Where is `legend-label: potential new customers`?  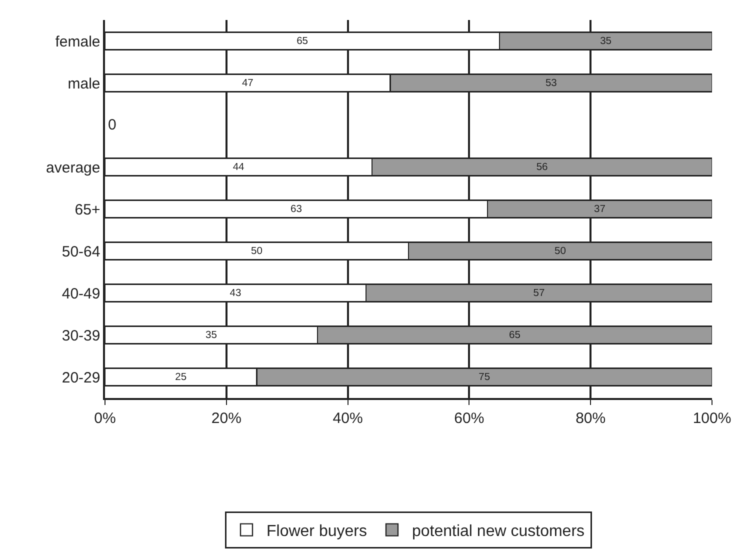
legend-label: potential new customers is located at coordinates (498, 531).